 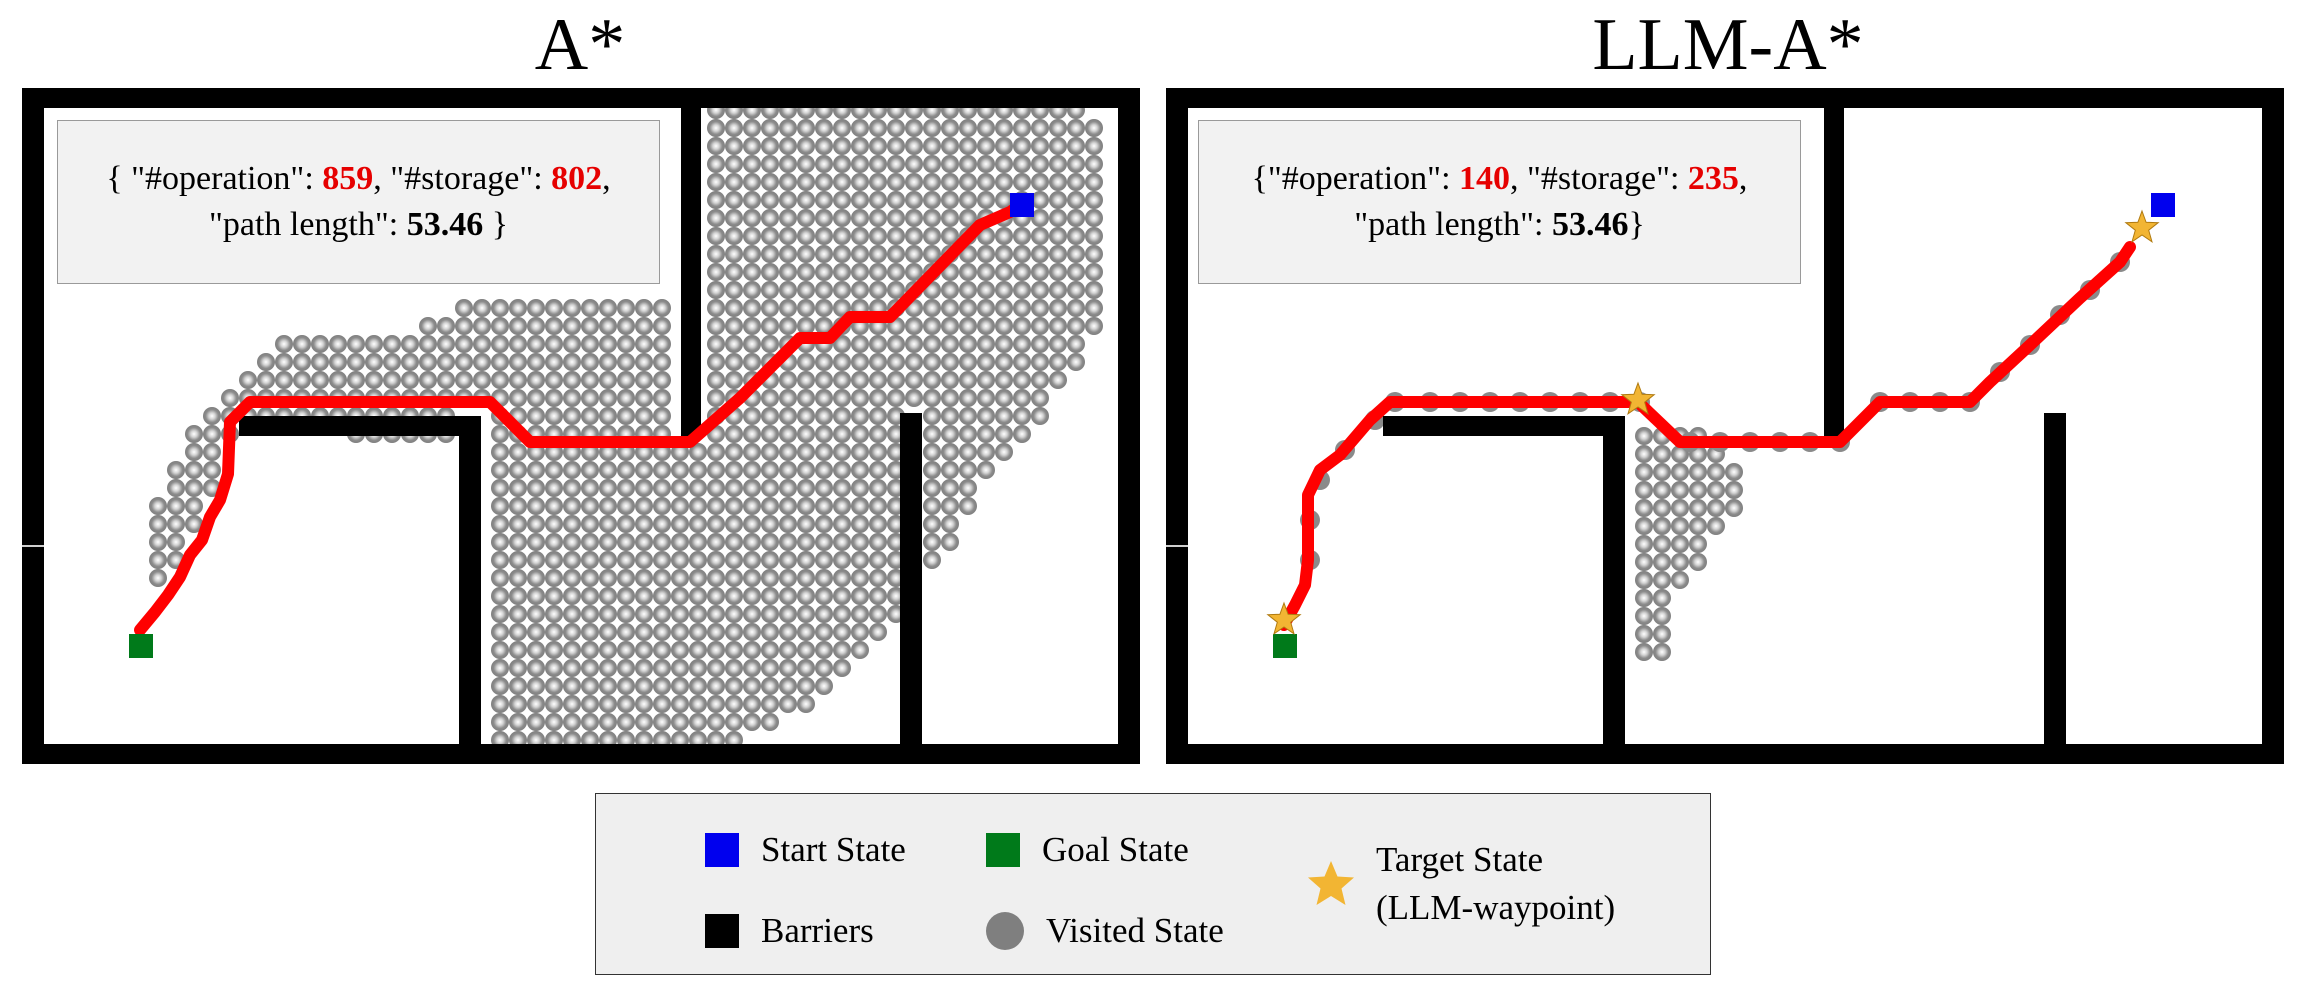 I want to click on astar-storage-key: "#storage", so click(x=462, y=178).